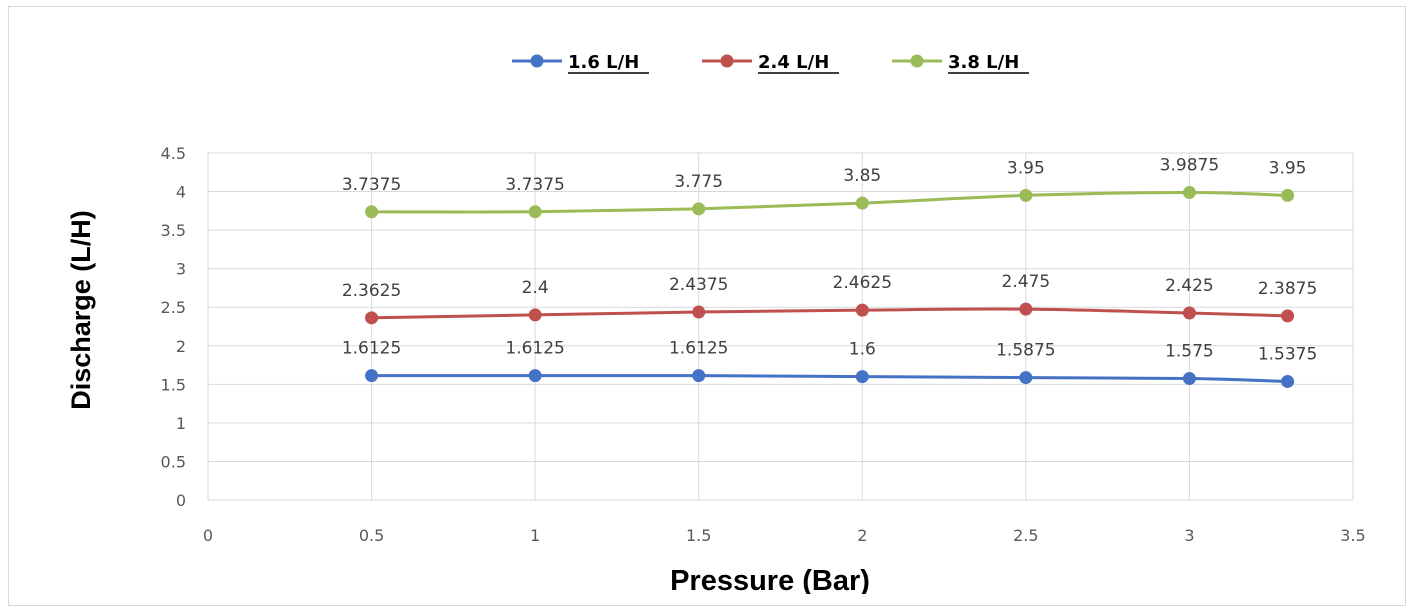  What do you see at coordinates (173, 307) in the screenshot?
I see `y-tick-label: 2.5` at bounding box center [173, 307].